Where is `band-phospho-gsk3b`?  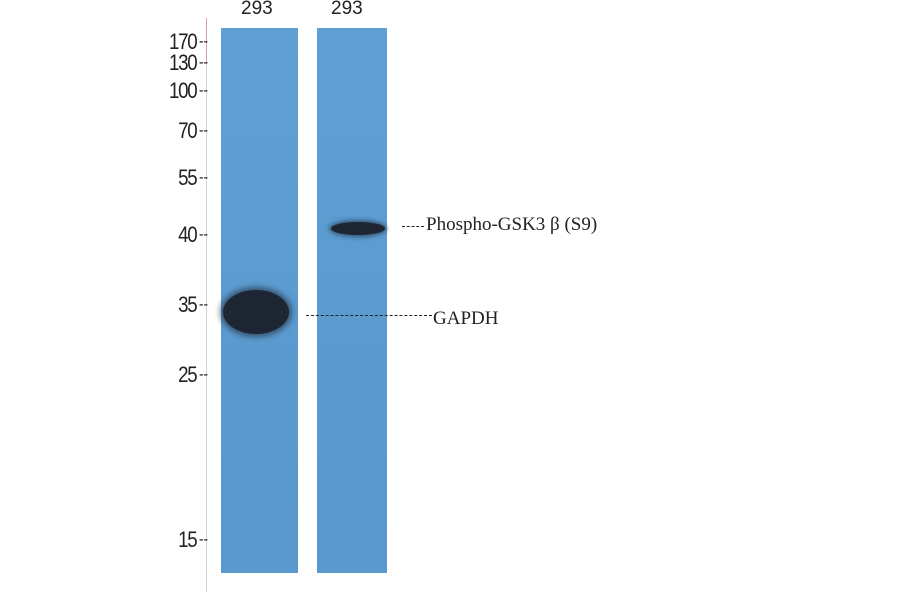 band-phospho-gsk3b is located at coordinates (358, 228).